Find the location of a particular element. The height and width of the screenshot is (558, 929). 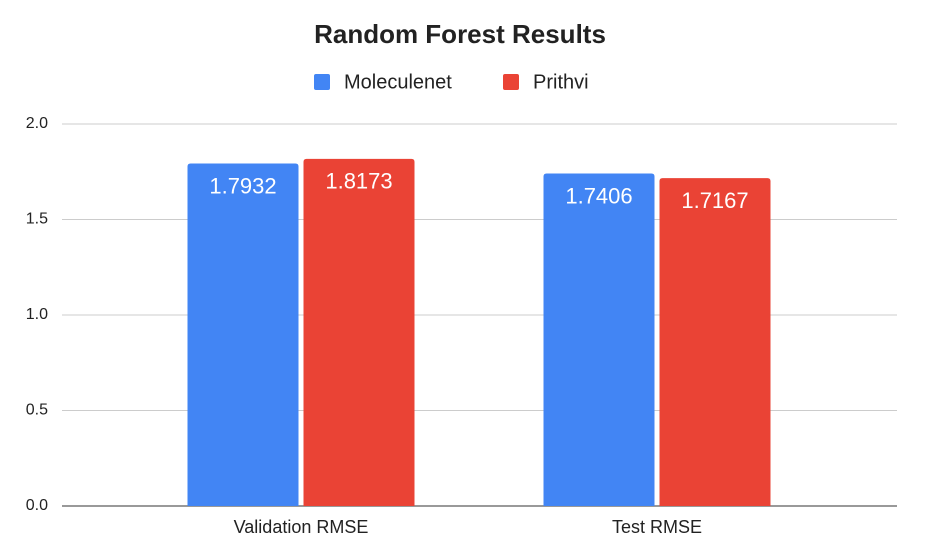

data-label: 1.7167 is located at coordinates (714, 200).